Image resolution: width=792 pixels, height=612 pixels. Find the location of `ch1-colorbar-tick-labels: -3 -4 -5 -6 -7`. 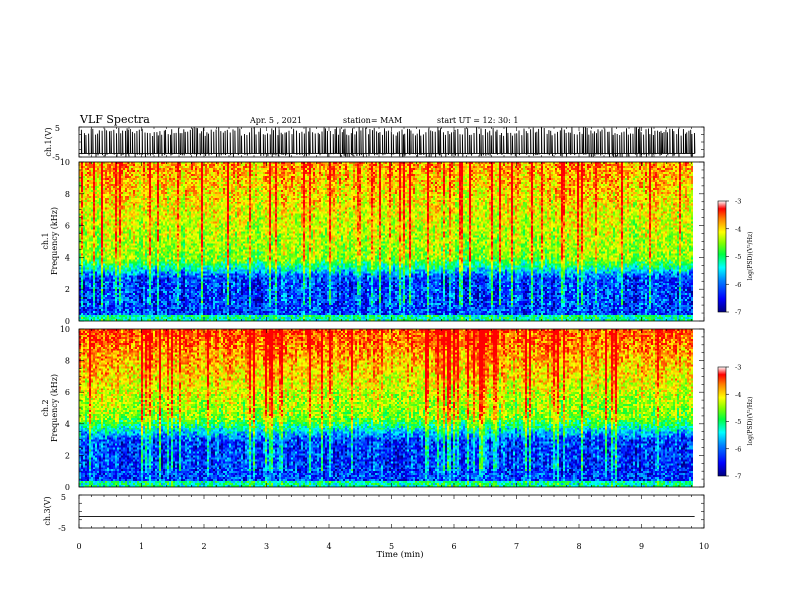

ch1-colorbar-tick-labels: -3 -4 -5 -6 -7 is located at coordinates (733, 257).